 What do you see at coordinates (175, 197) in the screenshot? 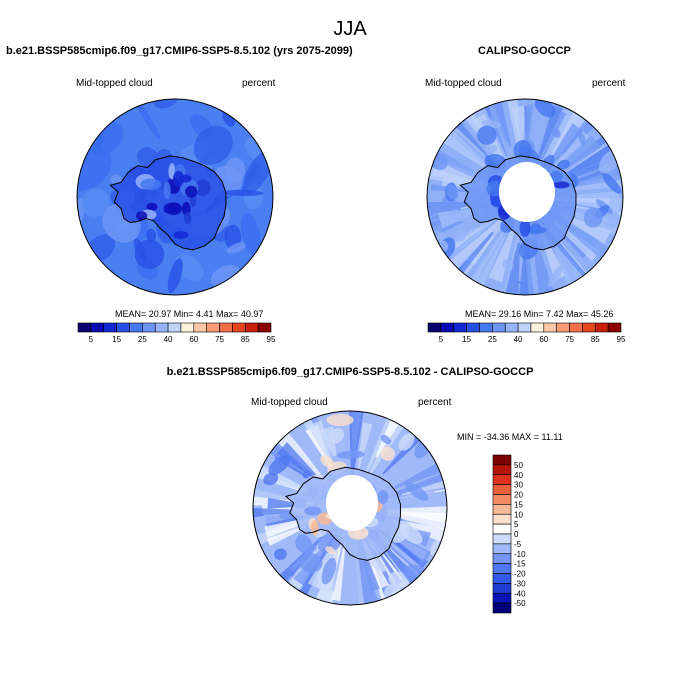
I see `panel-1-field` at bounding box center [175, 197].